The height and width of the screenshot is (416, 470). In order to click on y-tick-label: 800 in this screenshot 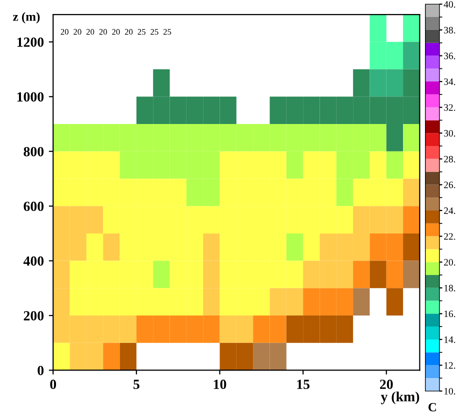, I will do `click(34, 151)`.